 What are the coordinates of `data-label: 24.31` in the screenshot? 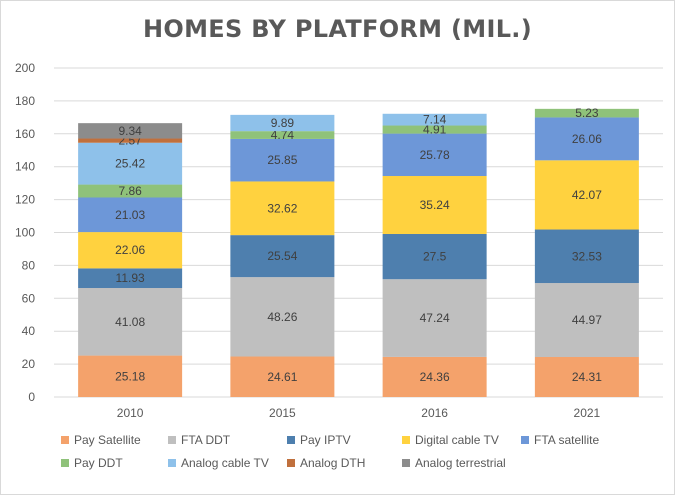 It's located at (587, 377).